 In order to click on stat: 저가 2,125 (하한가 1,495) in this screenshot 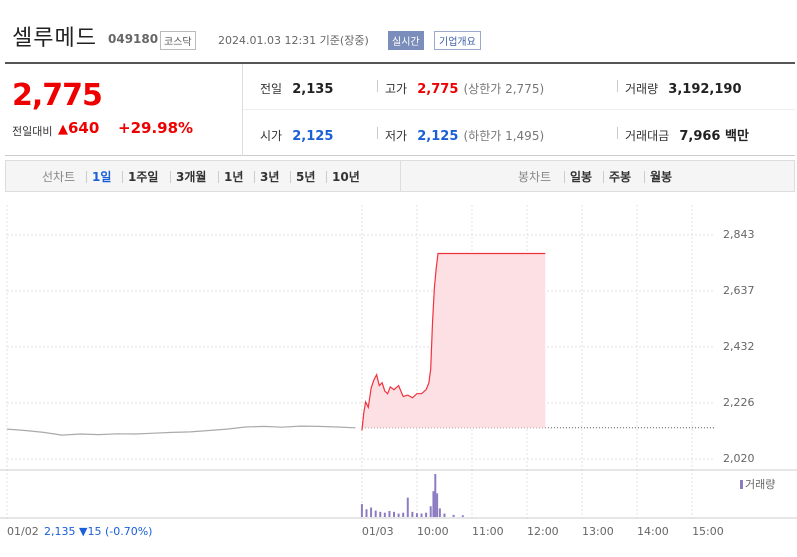, I will do `click(464, 134)`.